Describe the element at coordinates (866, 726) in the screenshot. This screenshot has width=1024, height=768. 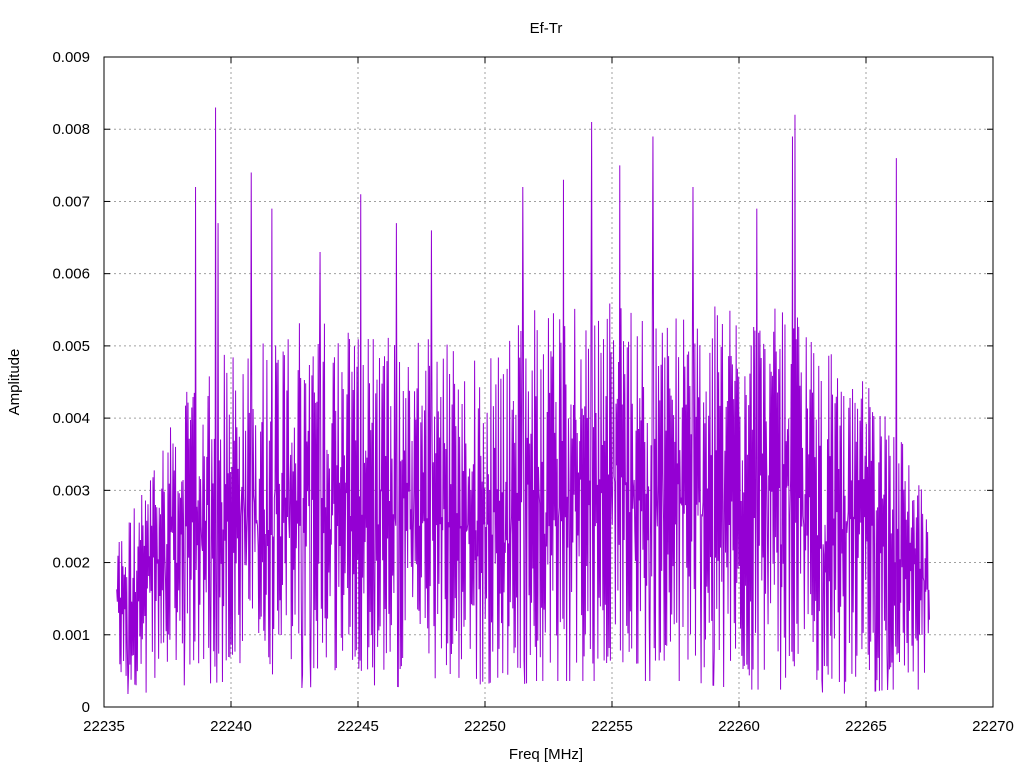
I see `x-tick-label: 22265` at that location.